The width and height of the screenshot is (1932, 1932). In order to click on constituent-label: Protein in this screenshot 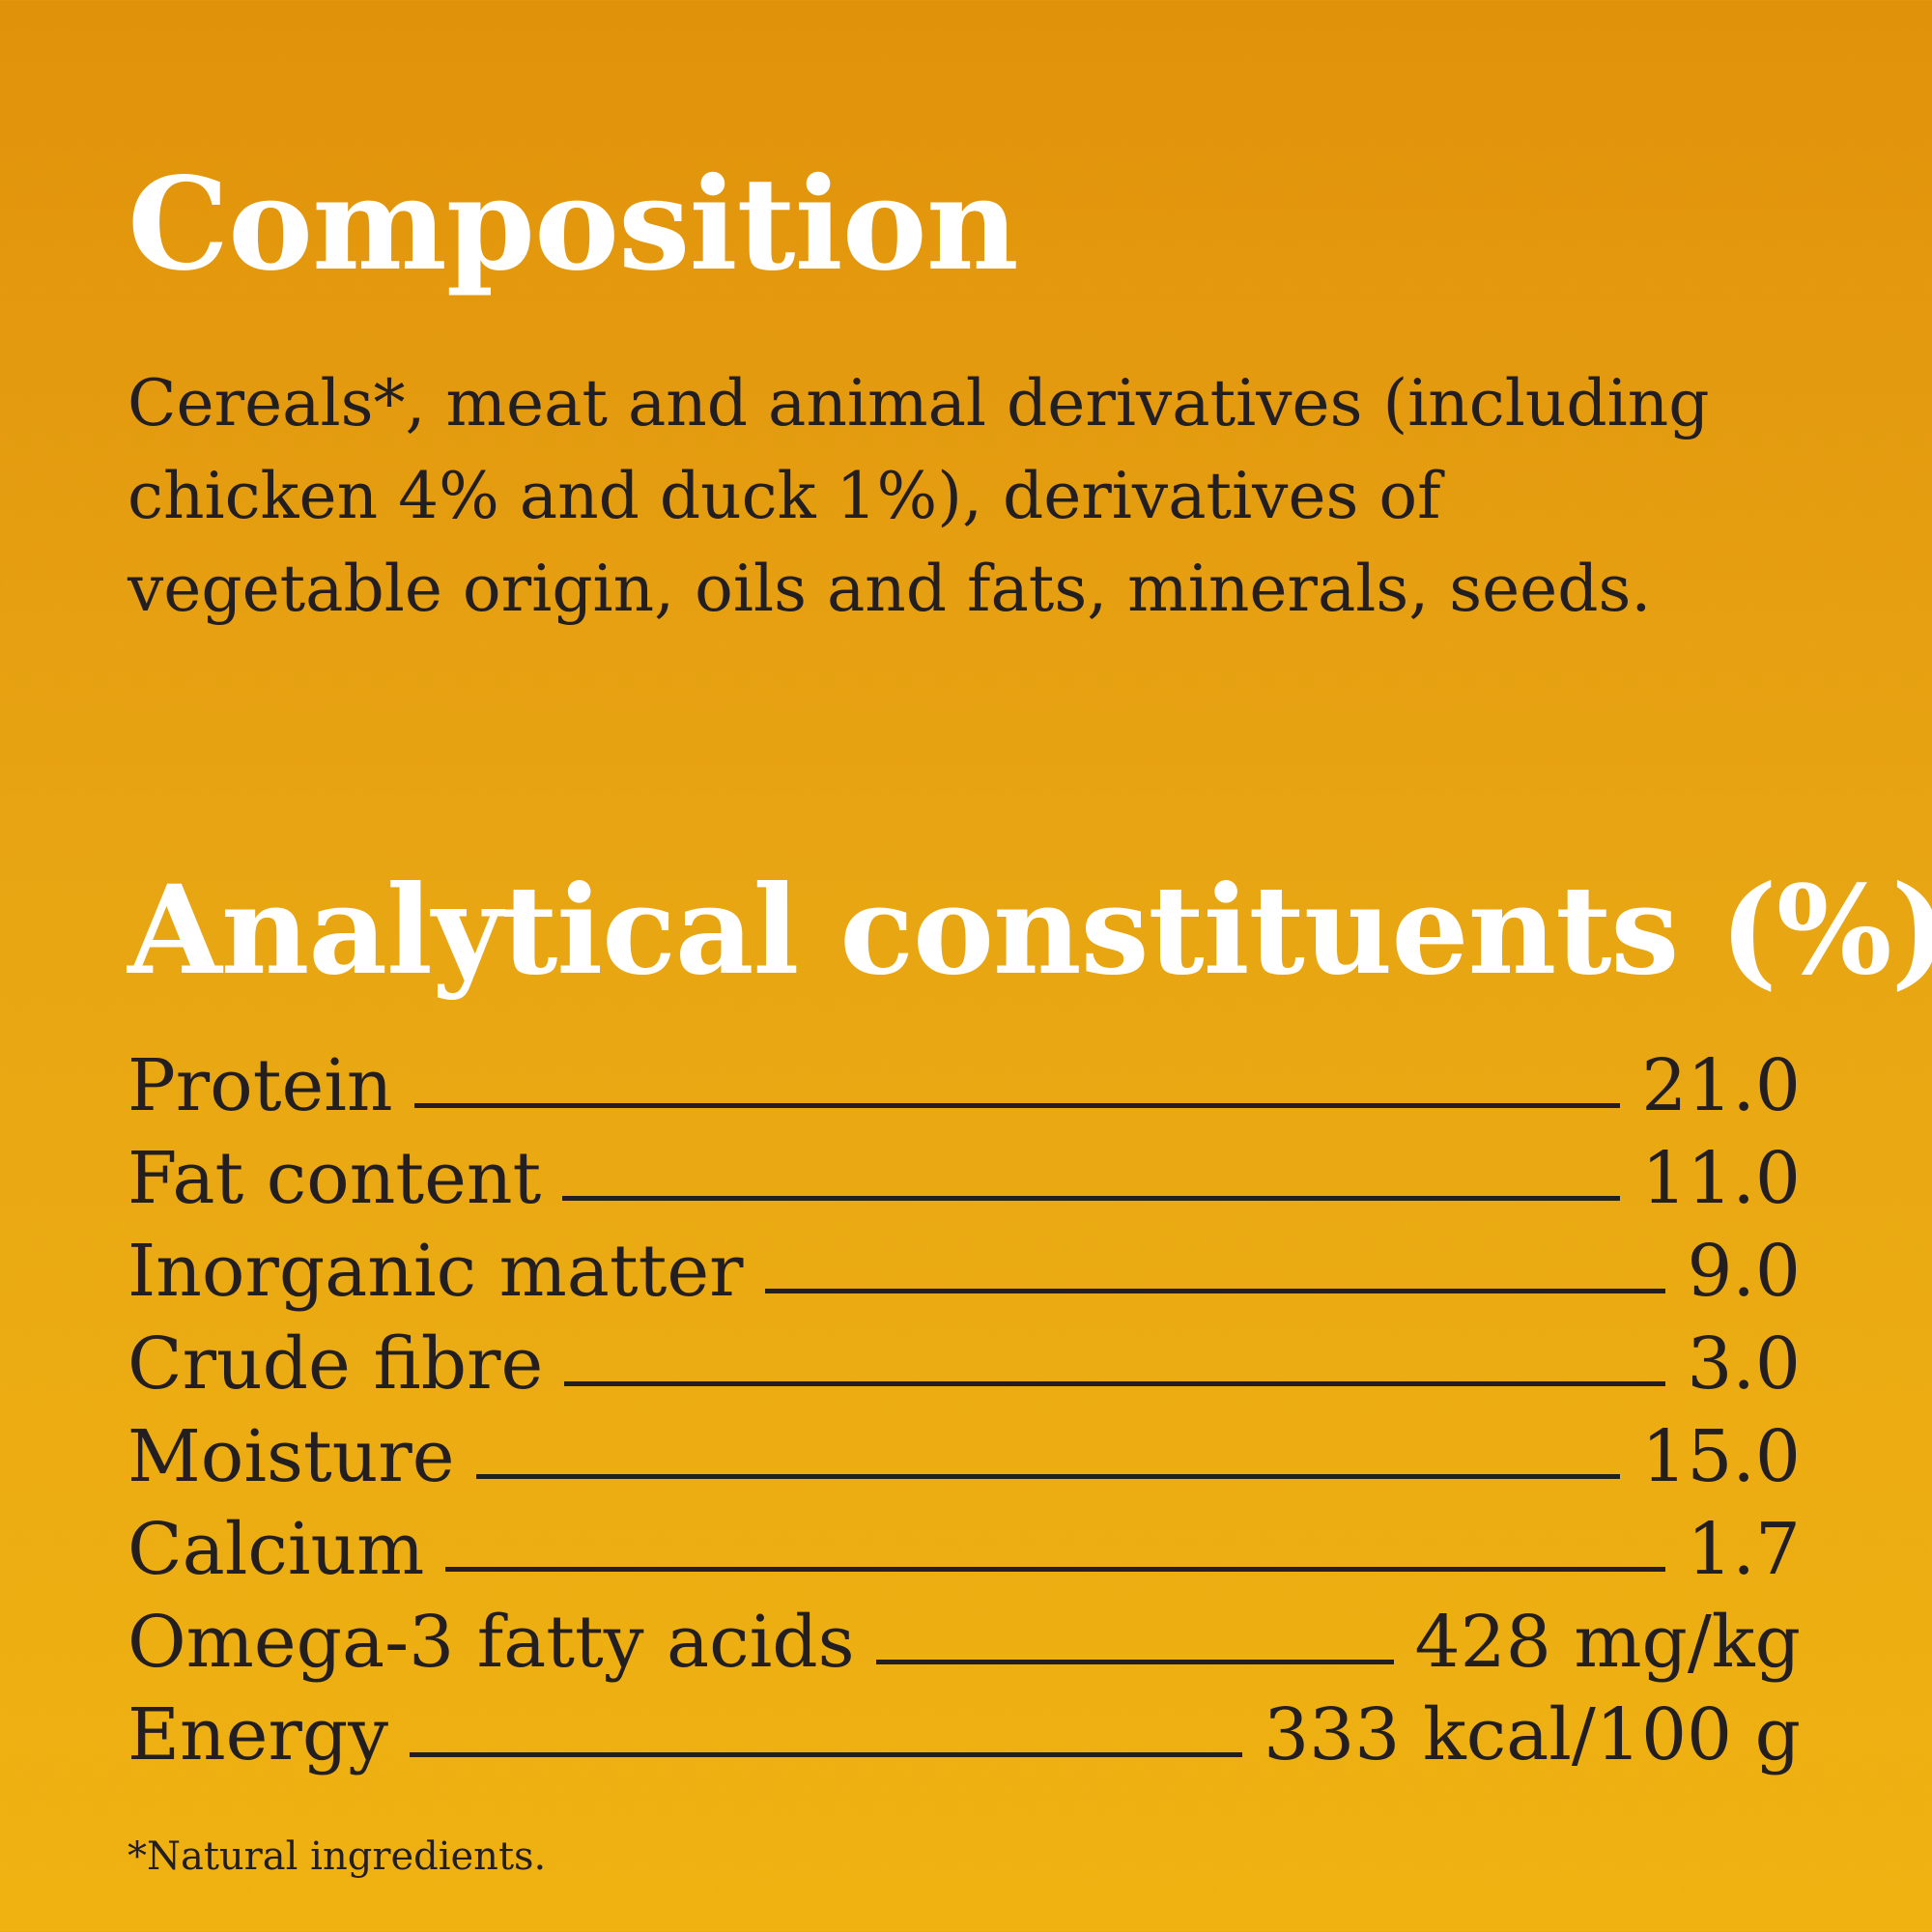, I will do `click(260, 1085)`.